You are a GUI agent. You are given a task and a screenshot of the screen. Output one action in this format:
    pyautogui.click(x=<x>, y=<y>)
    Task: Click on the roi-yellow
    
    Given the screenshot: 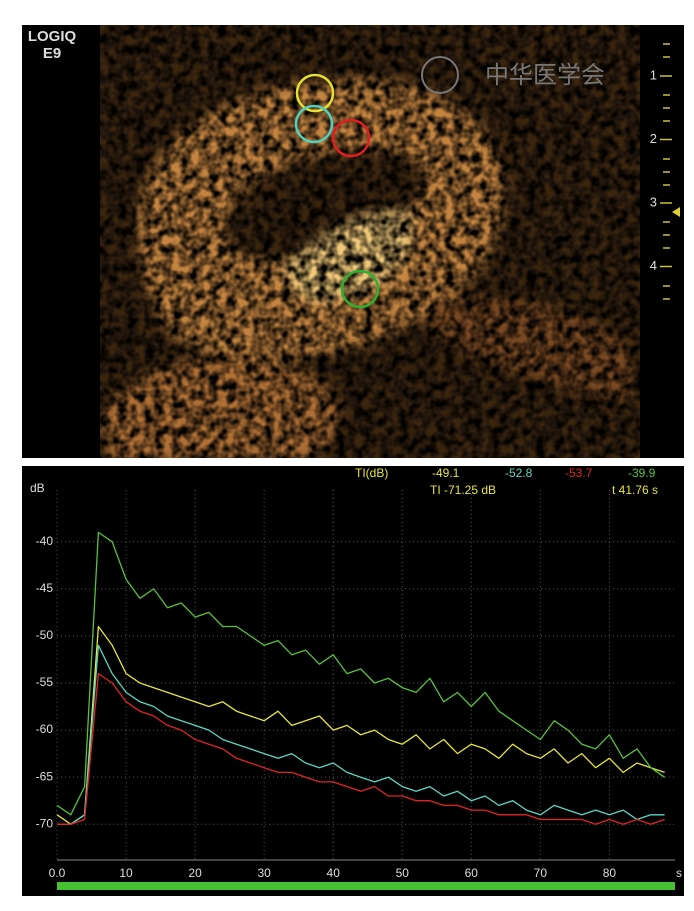 What is the action you would take?
    pyautogui.click(x=315, y=93)
    